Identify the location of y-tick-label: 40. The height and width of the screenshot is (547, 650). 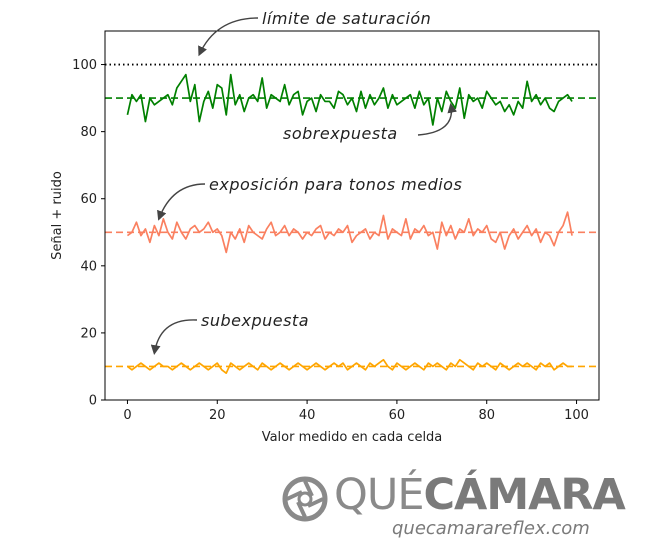
(88, 266).